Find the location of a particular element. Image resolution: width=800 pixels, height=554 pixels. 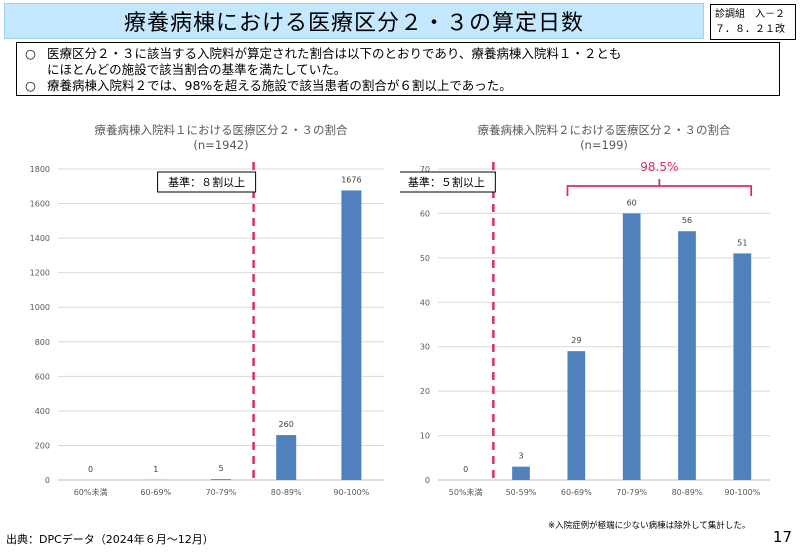

document-tag: 診調組 入－２ ７．８．２１改 is located at coordinates (753, 22).